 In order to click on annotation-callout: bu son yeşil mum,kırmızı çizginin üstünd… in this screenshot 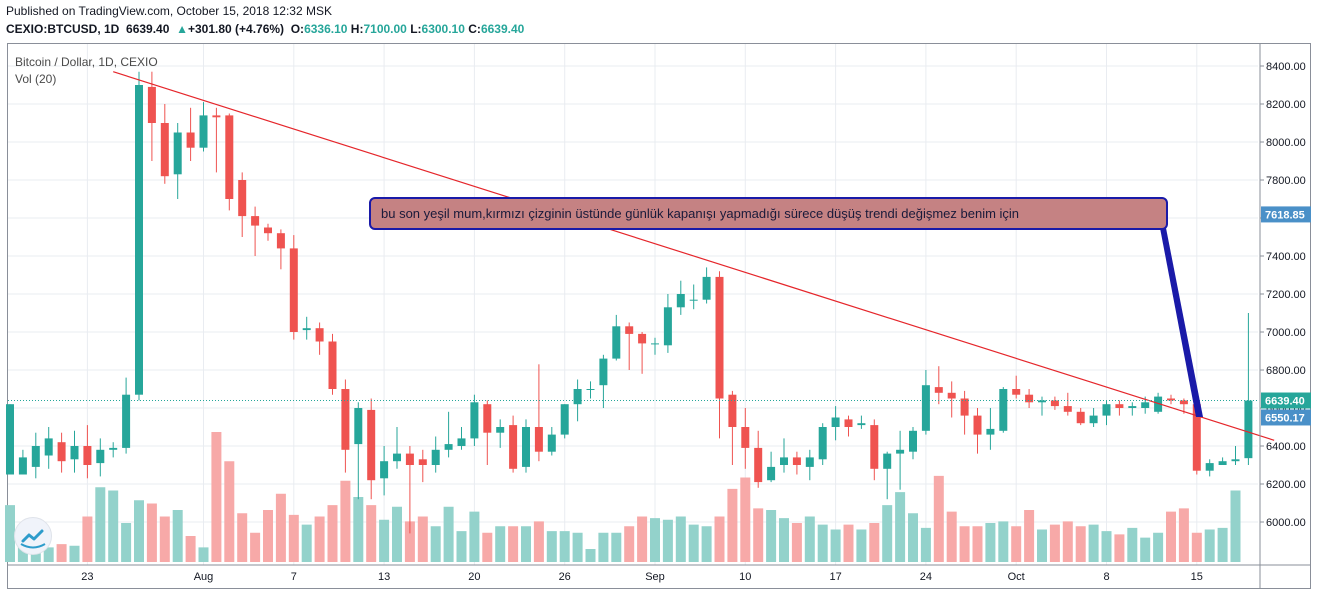, I will do `click(768, 213)`.